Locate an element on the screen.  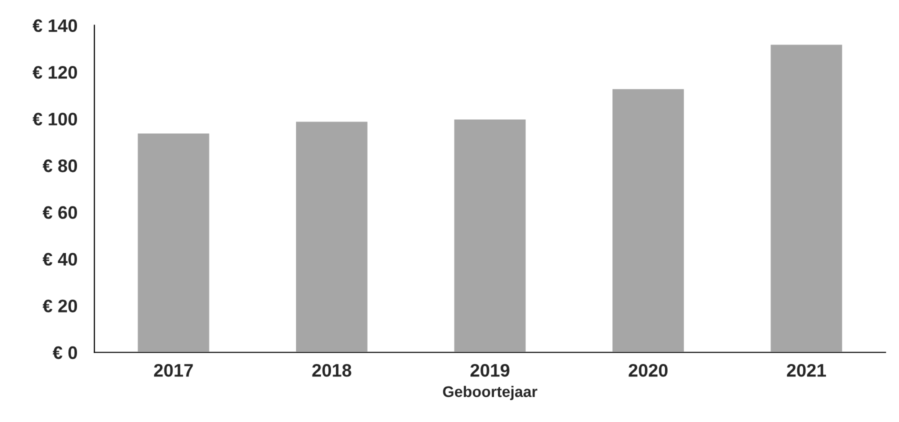
x-axis-title: Geboortejaar is located at coordinates (490, 393).